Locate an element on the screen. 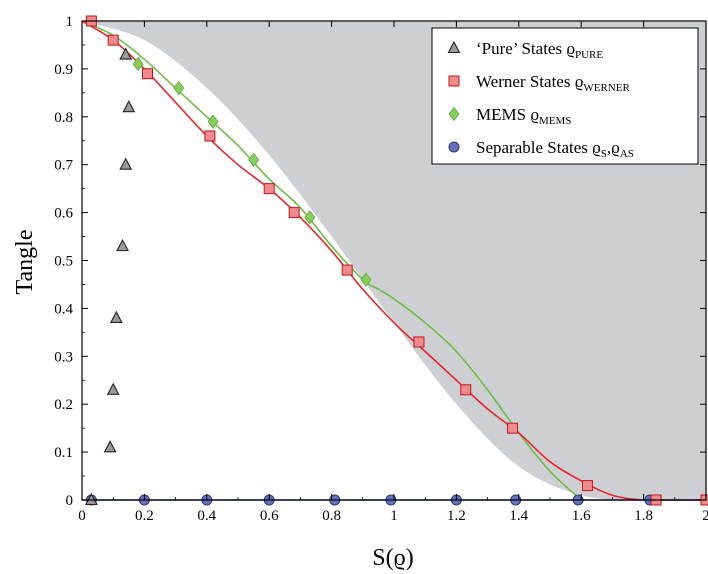  legend-box is located at coordinates (565, 96).